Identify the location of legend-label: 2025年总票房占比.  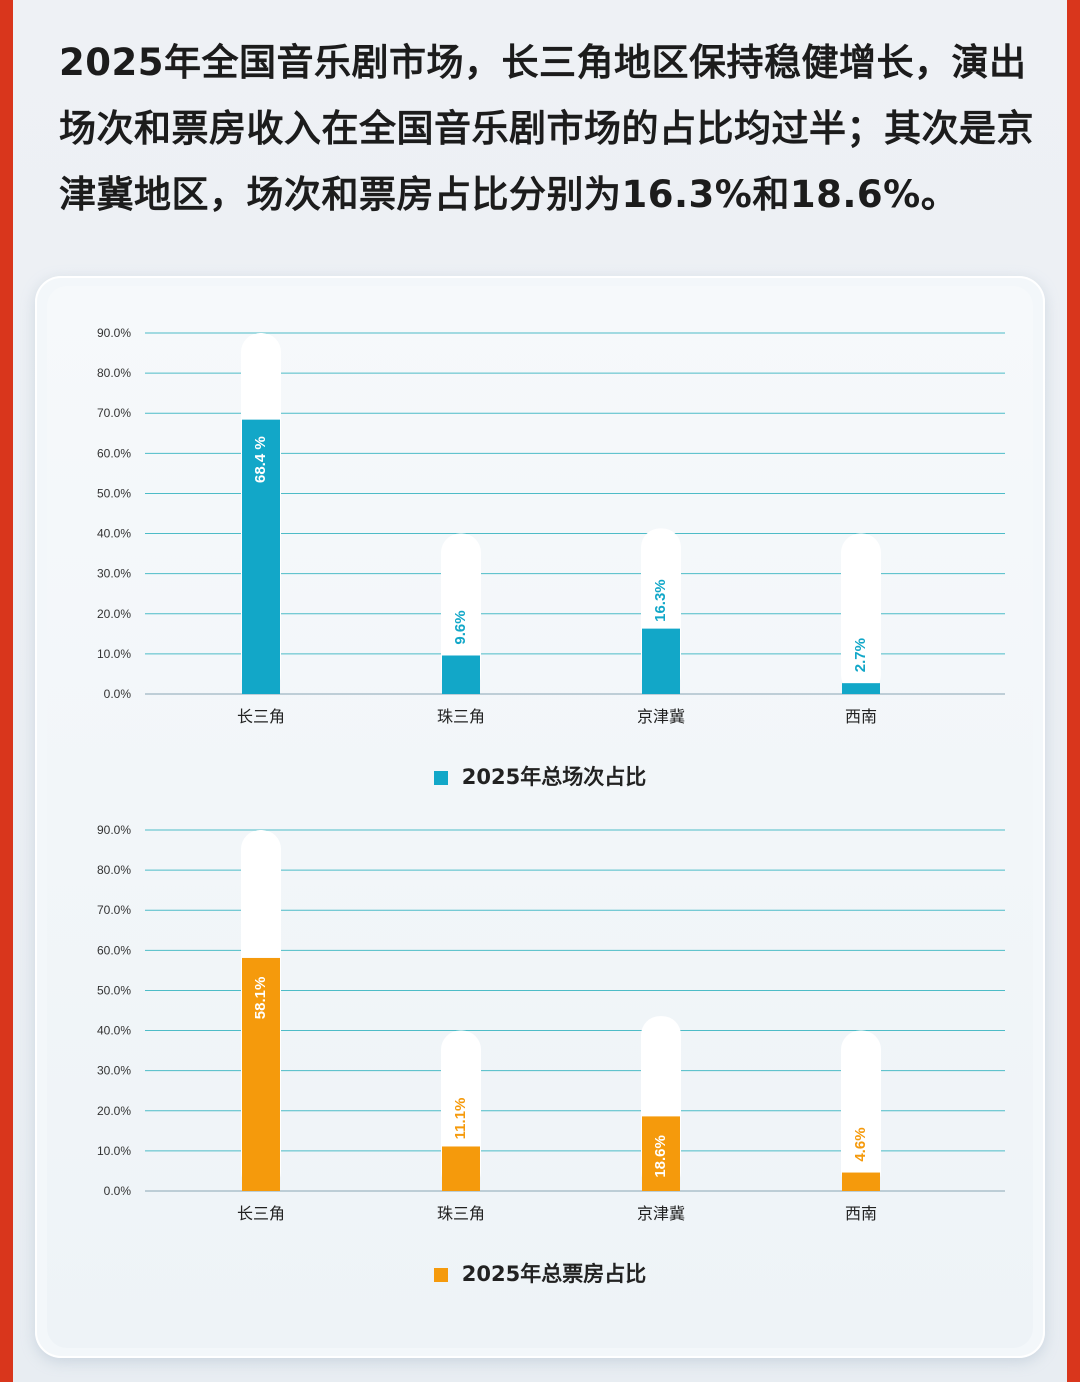
(554, 1274).